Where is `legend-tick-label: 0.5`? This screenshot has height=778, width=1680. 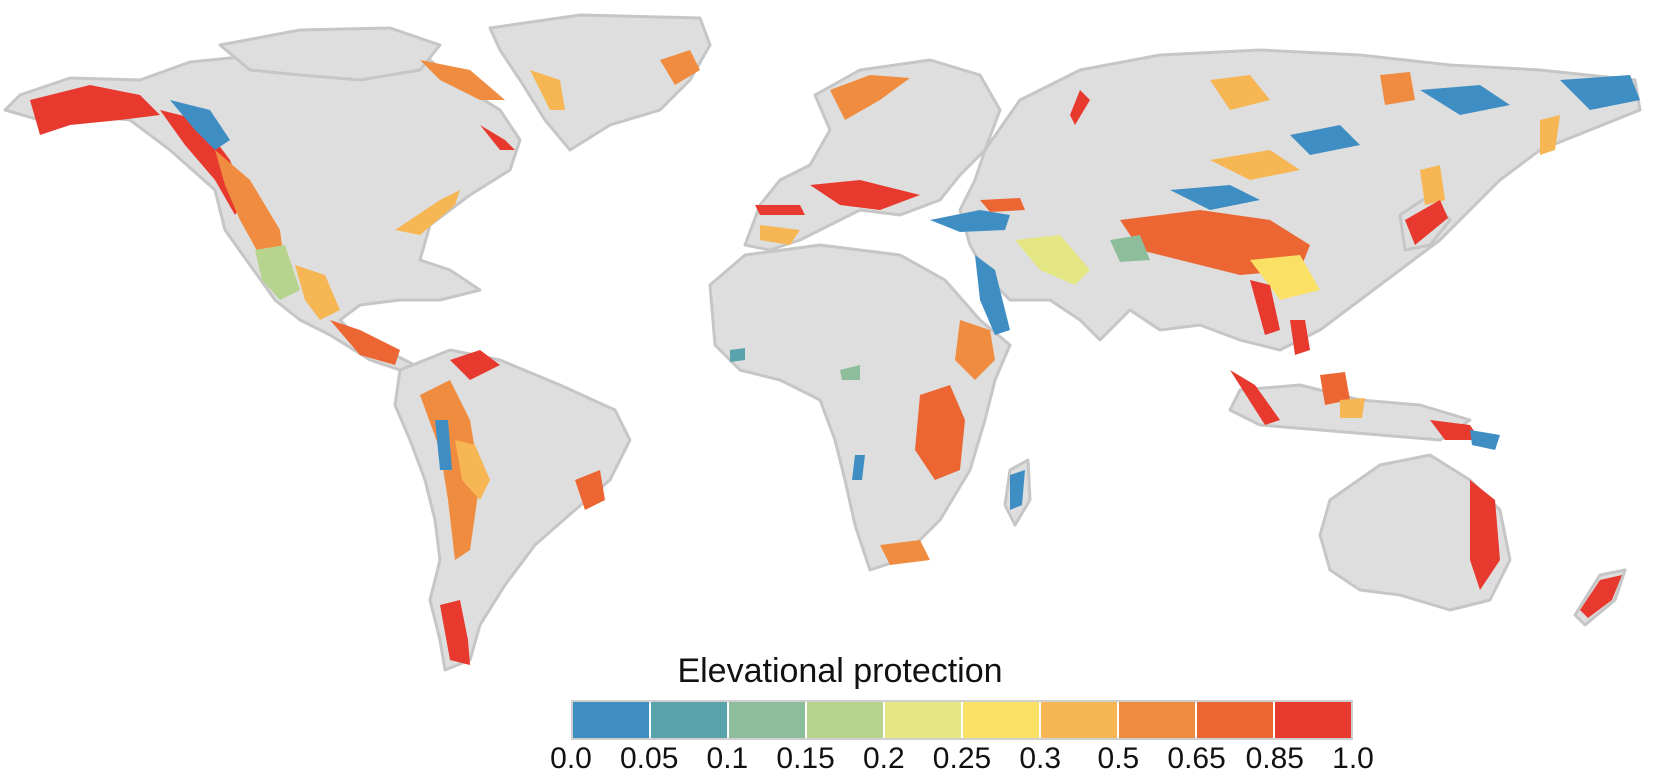
legend-tick-label: 0.5 is located at coordinates (1118, 758).